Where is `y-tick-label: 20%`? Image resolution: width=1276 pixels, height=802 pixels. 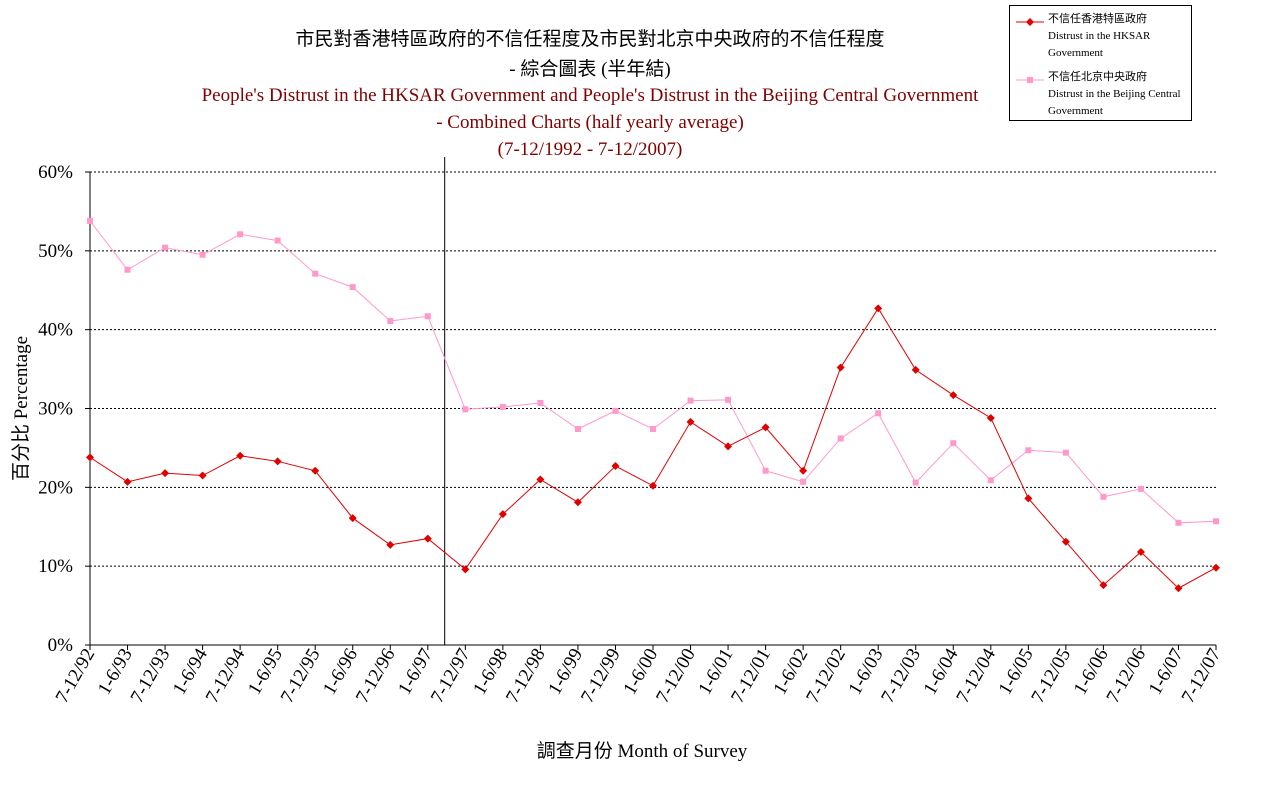 y-tick-label: 20% is located at coordinates (55, 487).